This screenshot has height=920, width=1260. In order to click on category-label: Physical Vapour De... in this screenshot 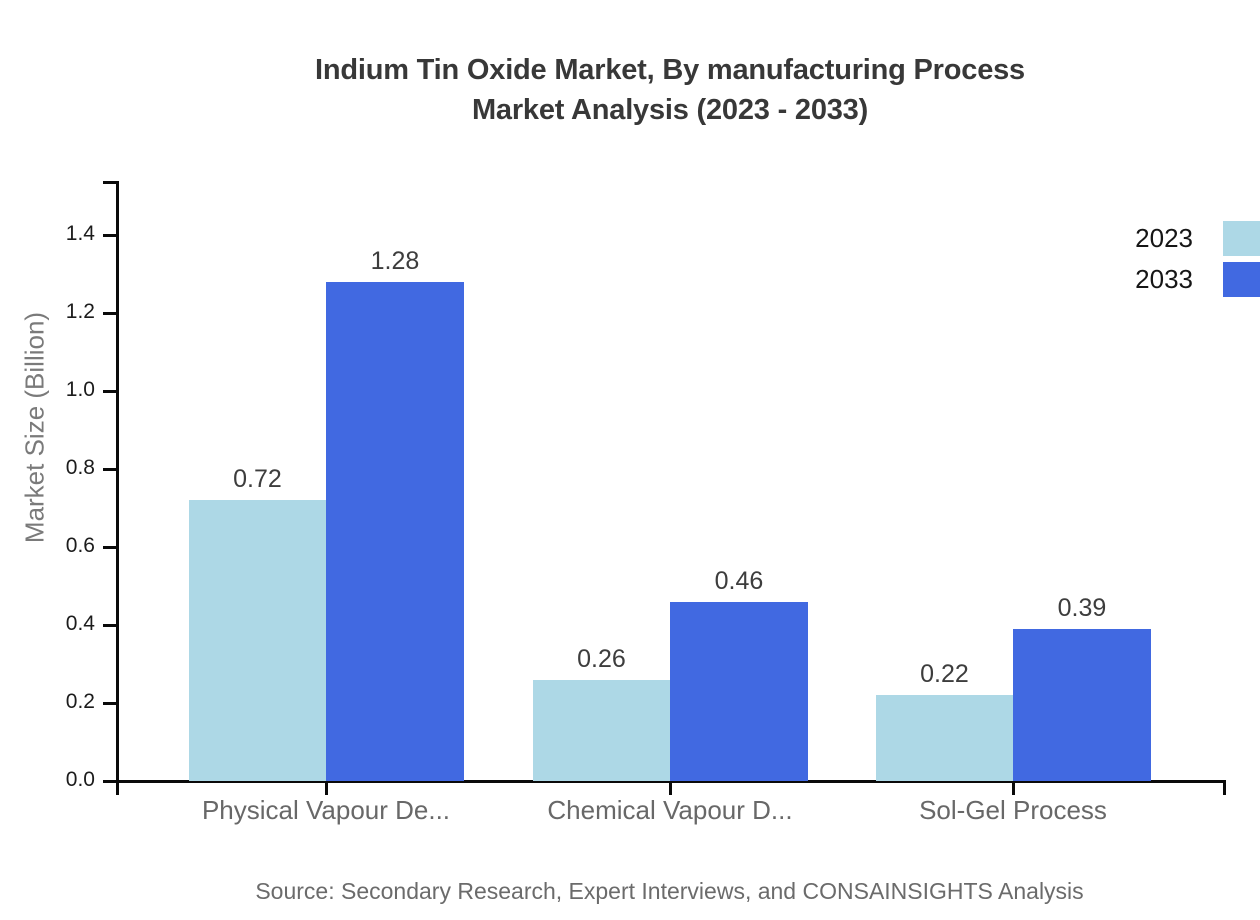, I will do `click(326, 810)`.